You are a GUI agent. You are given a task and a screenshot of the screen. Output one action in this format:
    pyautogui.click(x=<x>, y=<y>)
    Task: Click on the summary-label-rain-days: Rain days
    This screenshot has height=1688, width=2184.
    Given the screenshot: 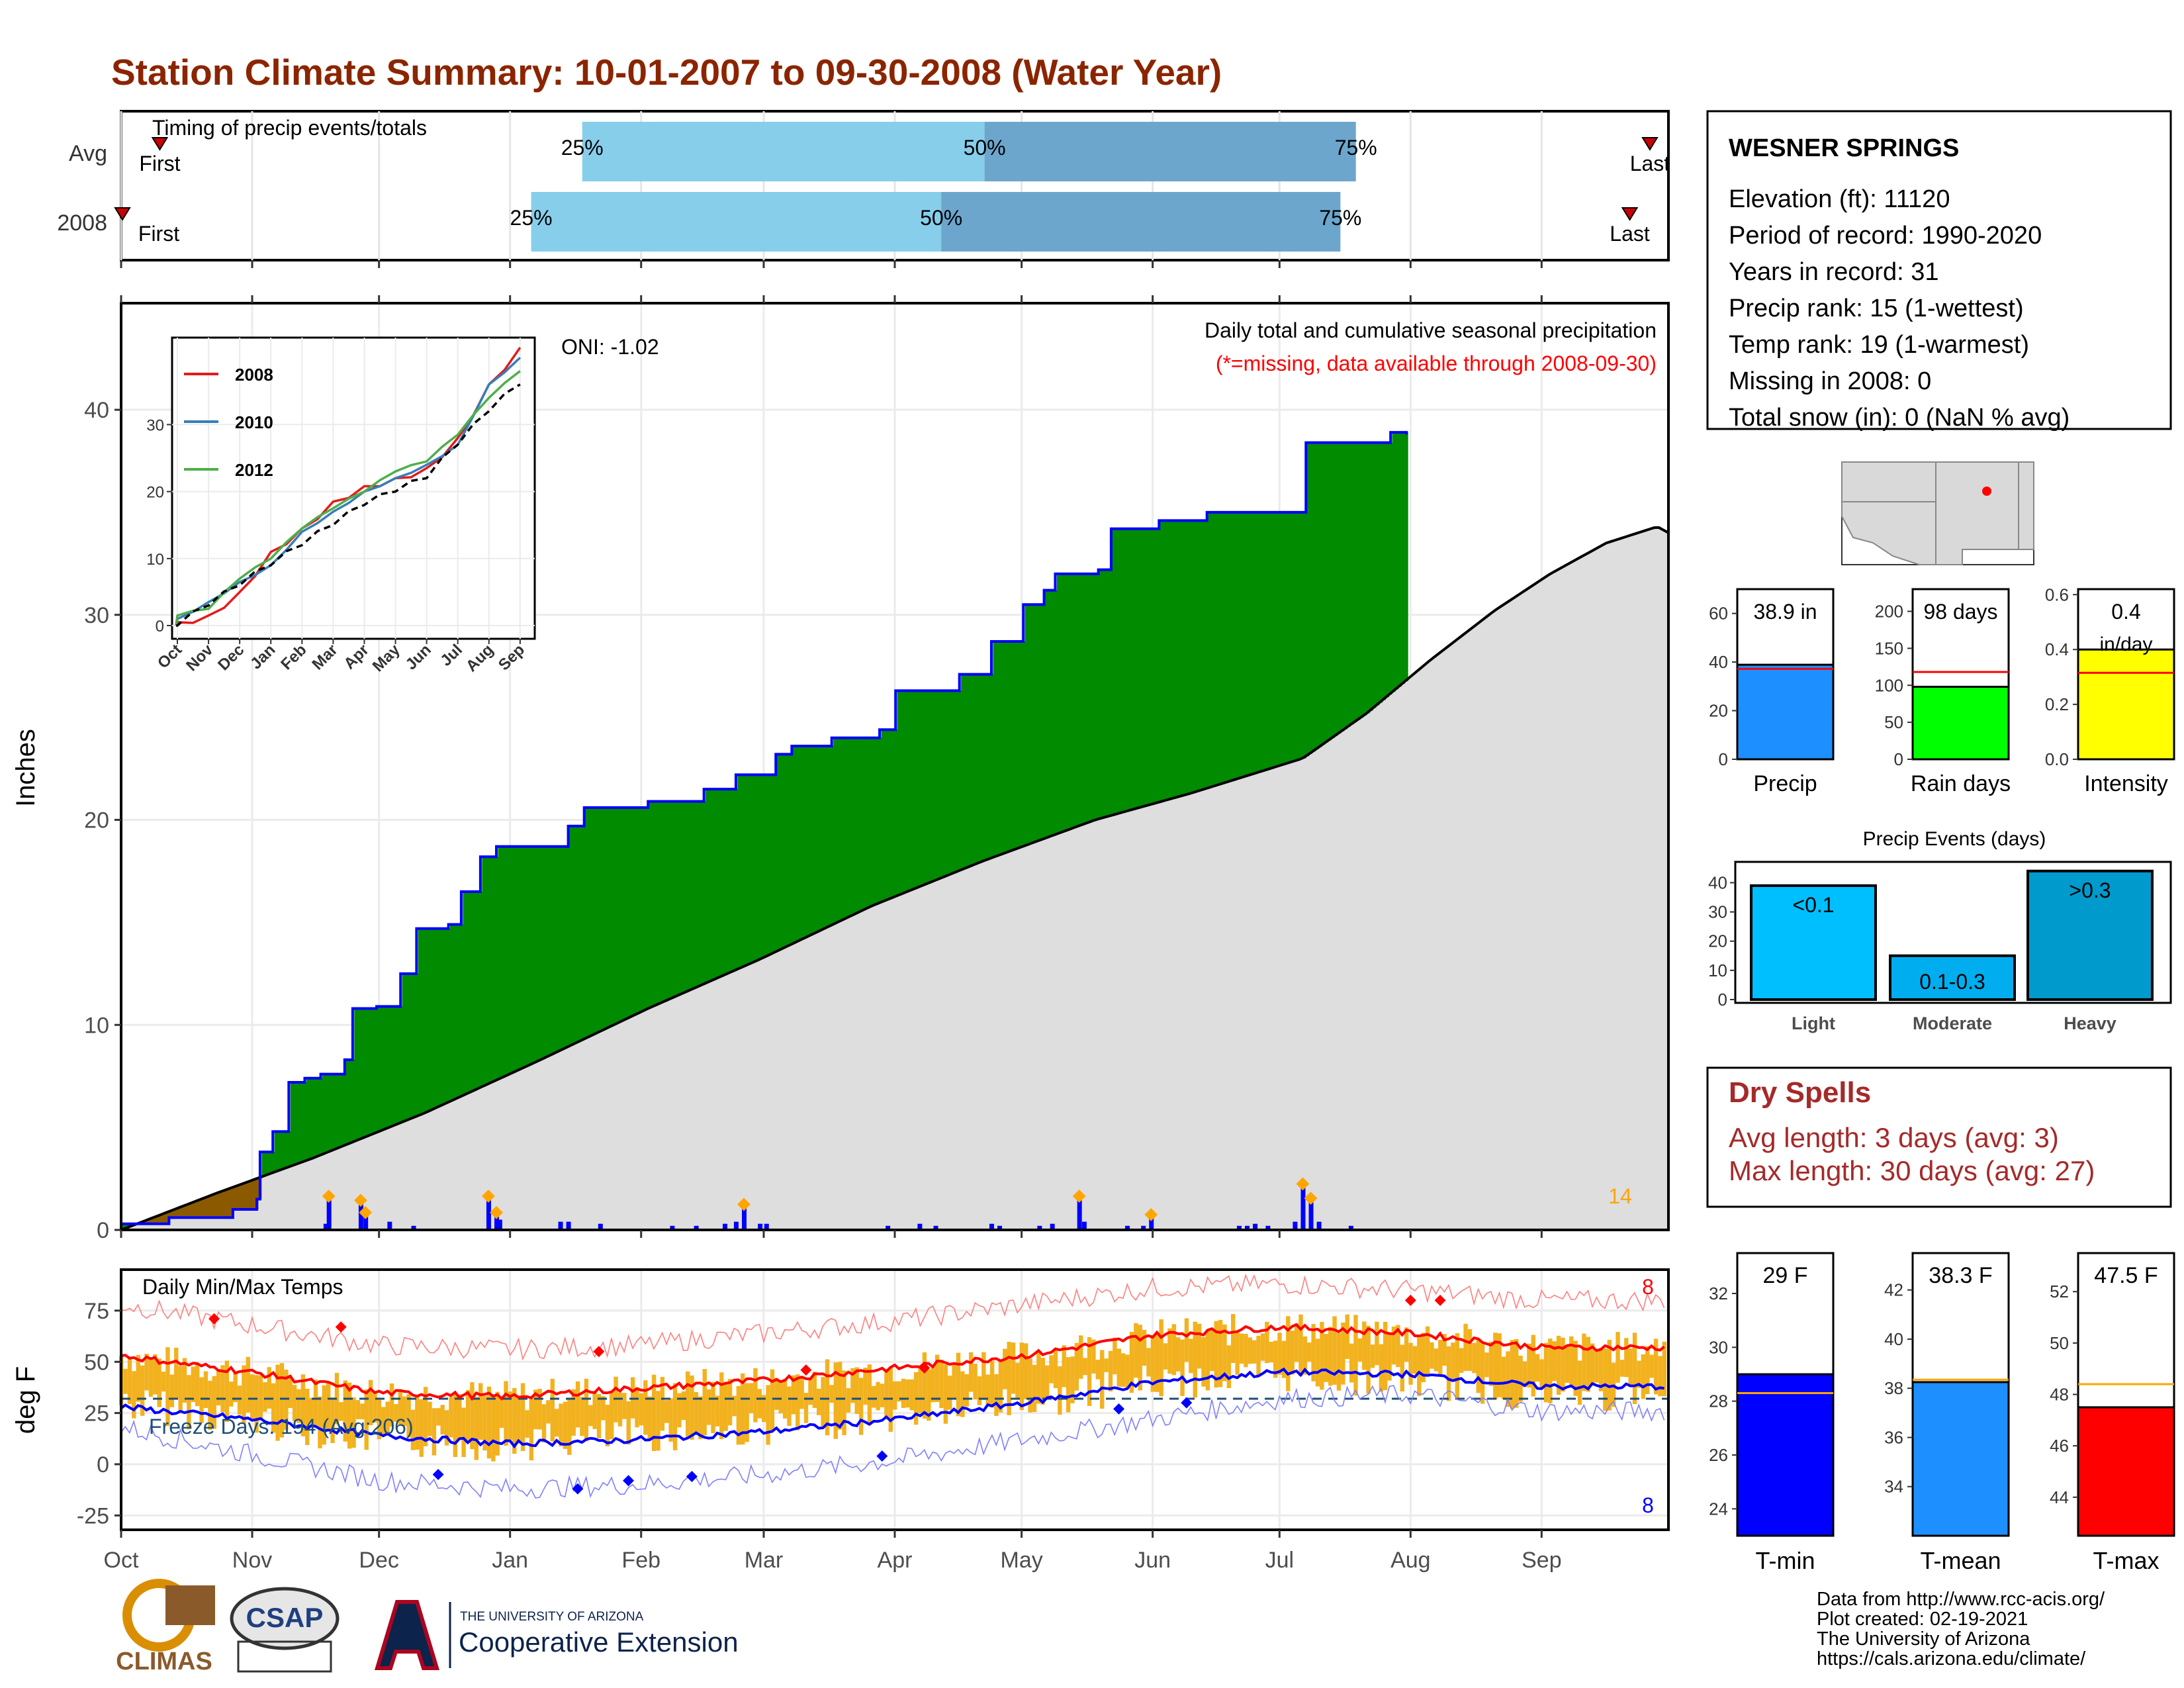 What is the action you would take?
    pyautogui.click(x=1961, y=783)
    